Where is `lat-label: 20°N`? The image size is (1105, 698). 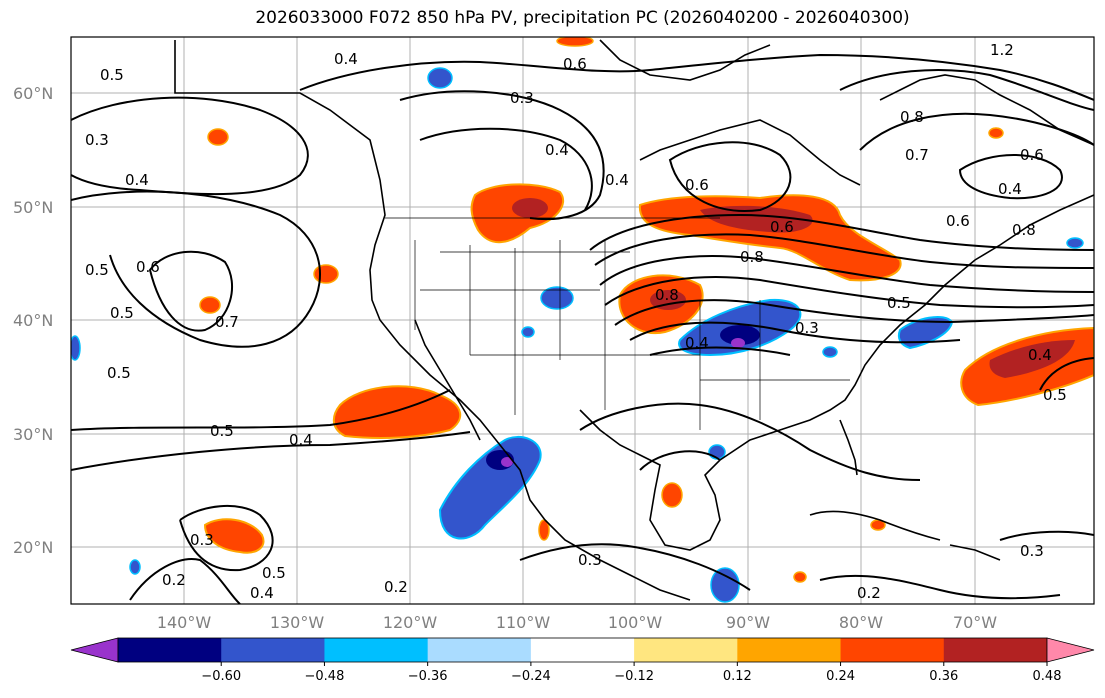
lat-label: 20°N is located at coordinates (33, 547).